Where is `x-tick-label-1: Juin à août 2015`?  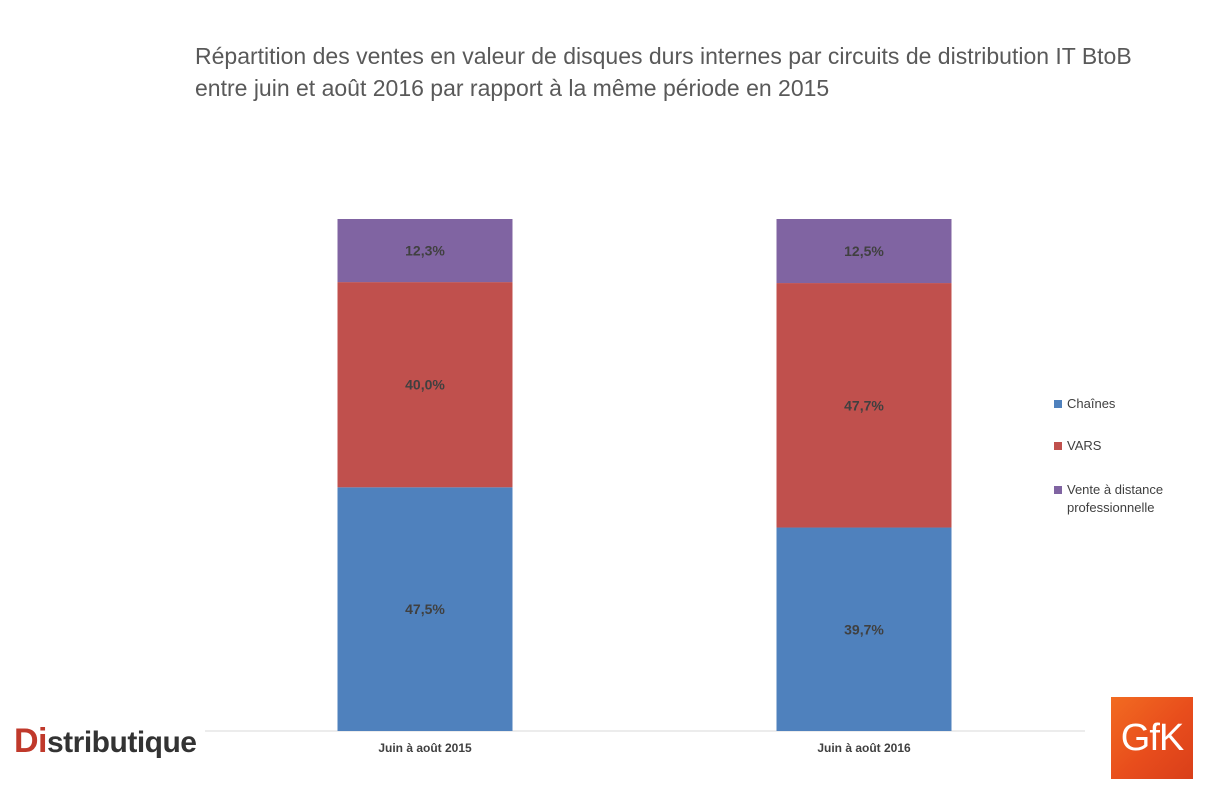 x-tick-label-1: Juin à août 2015 is located at coordinates (425, 748).